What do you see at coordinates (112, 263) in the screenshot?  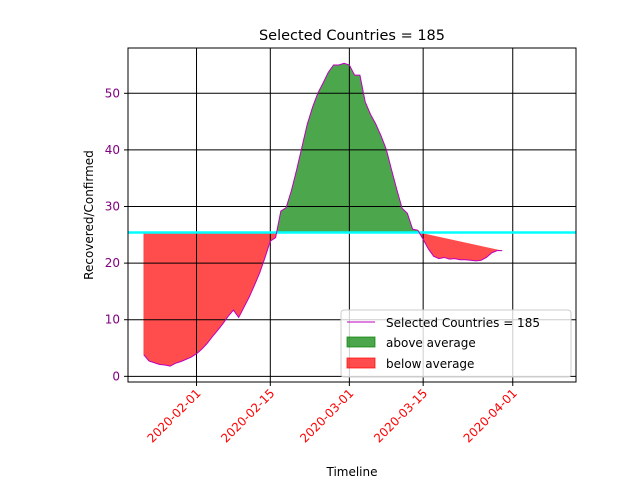 I see `y-tick-label: 20` at bounding box center [112, 263].